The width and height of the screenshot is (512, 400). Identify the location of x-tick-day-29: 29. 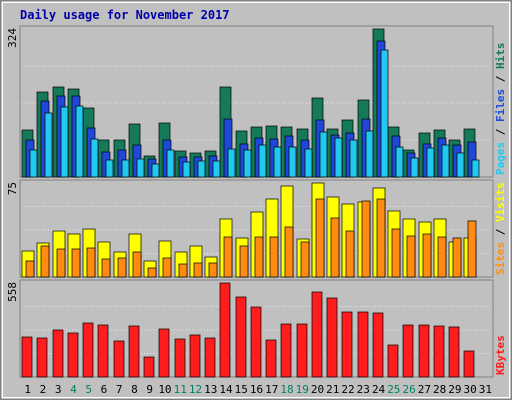
(454, 389).